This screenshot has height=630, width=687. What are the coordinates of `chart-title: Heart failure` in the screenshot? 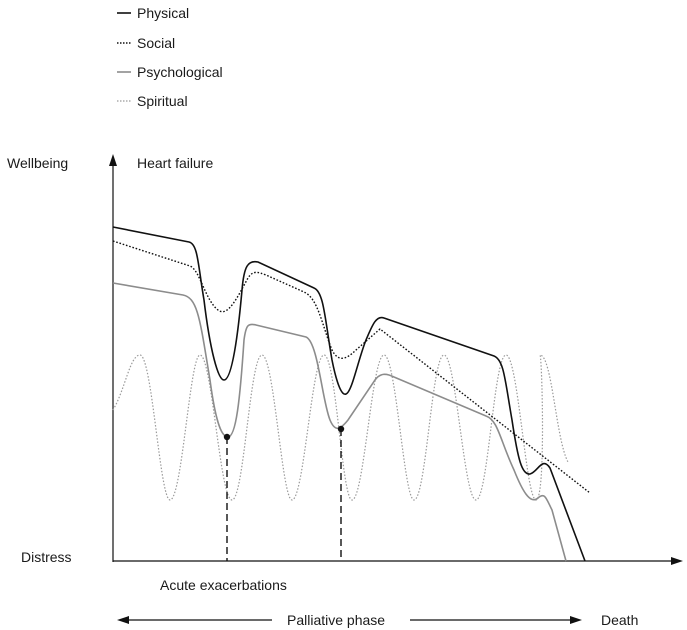 It's located at (175, 163).